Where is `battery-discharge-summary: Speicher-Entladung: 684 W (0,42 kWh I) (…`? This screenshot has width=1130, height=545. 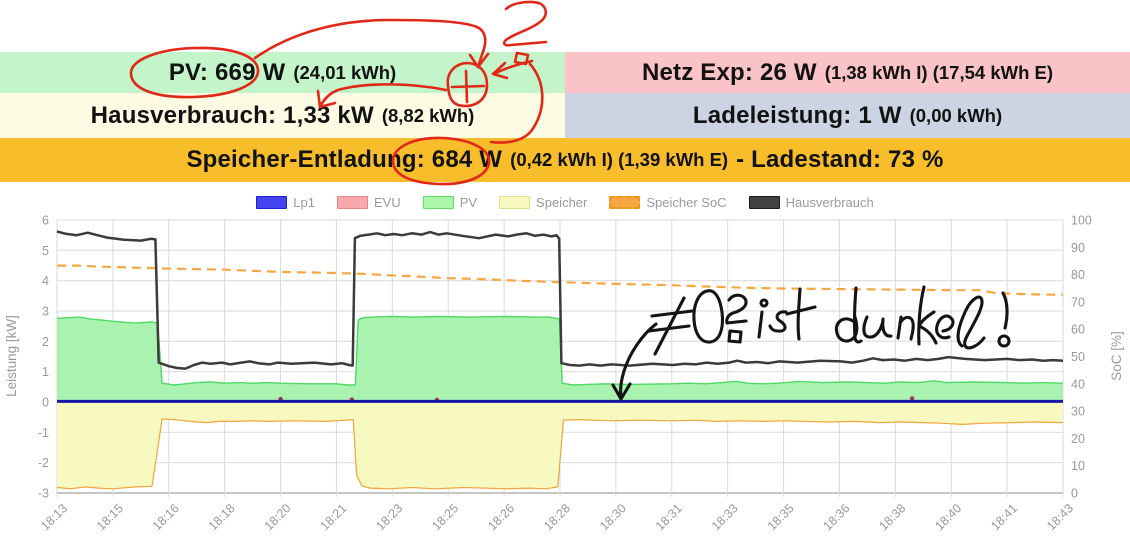
battery-discharge-summary: Speicher-Entladung: 684 W (0,42 kWh I) (… is located at coordinates (565, 160).